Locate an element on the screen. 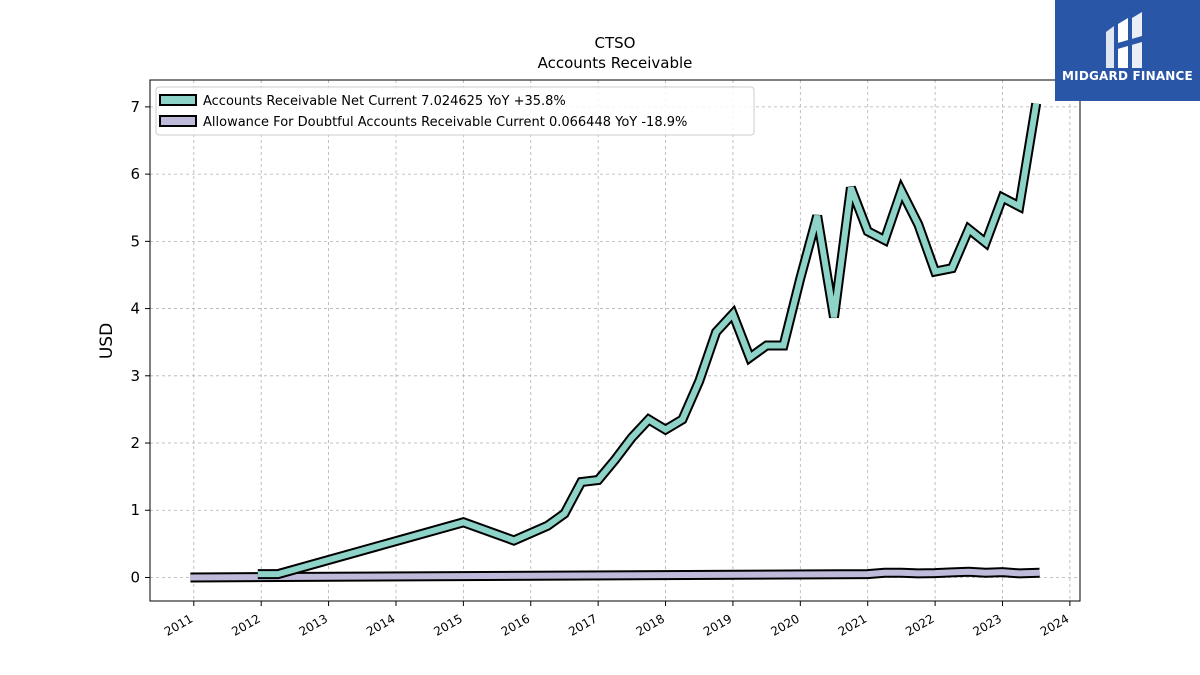  x-tick-label: 2015 is located at coordinates (447, 624).